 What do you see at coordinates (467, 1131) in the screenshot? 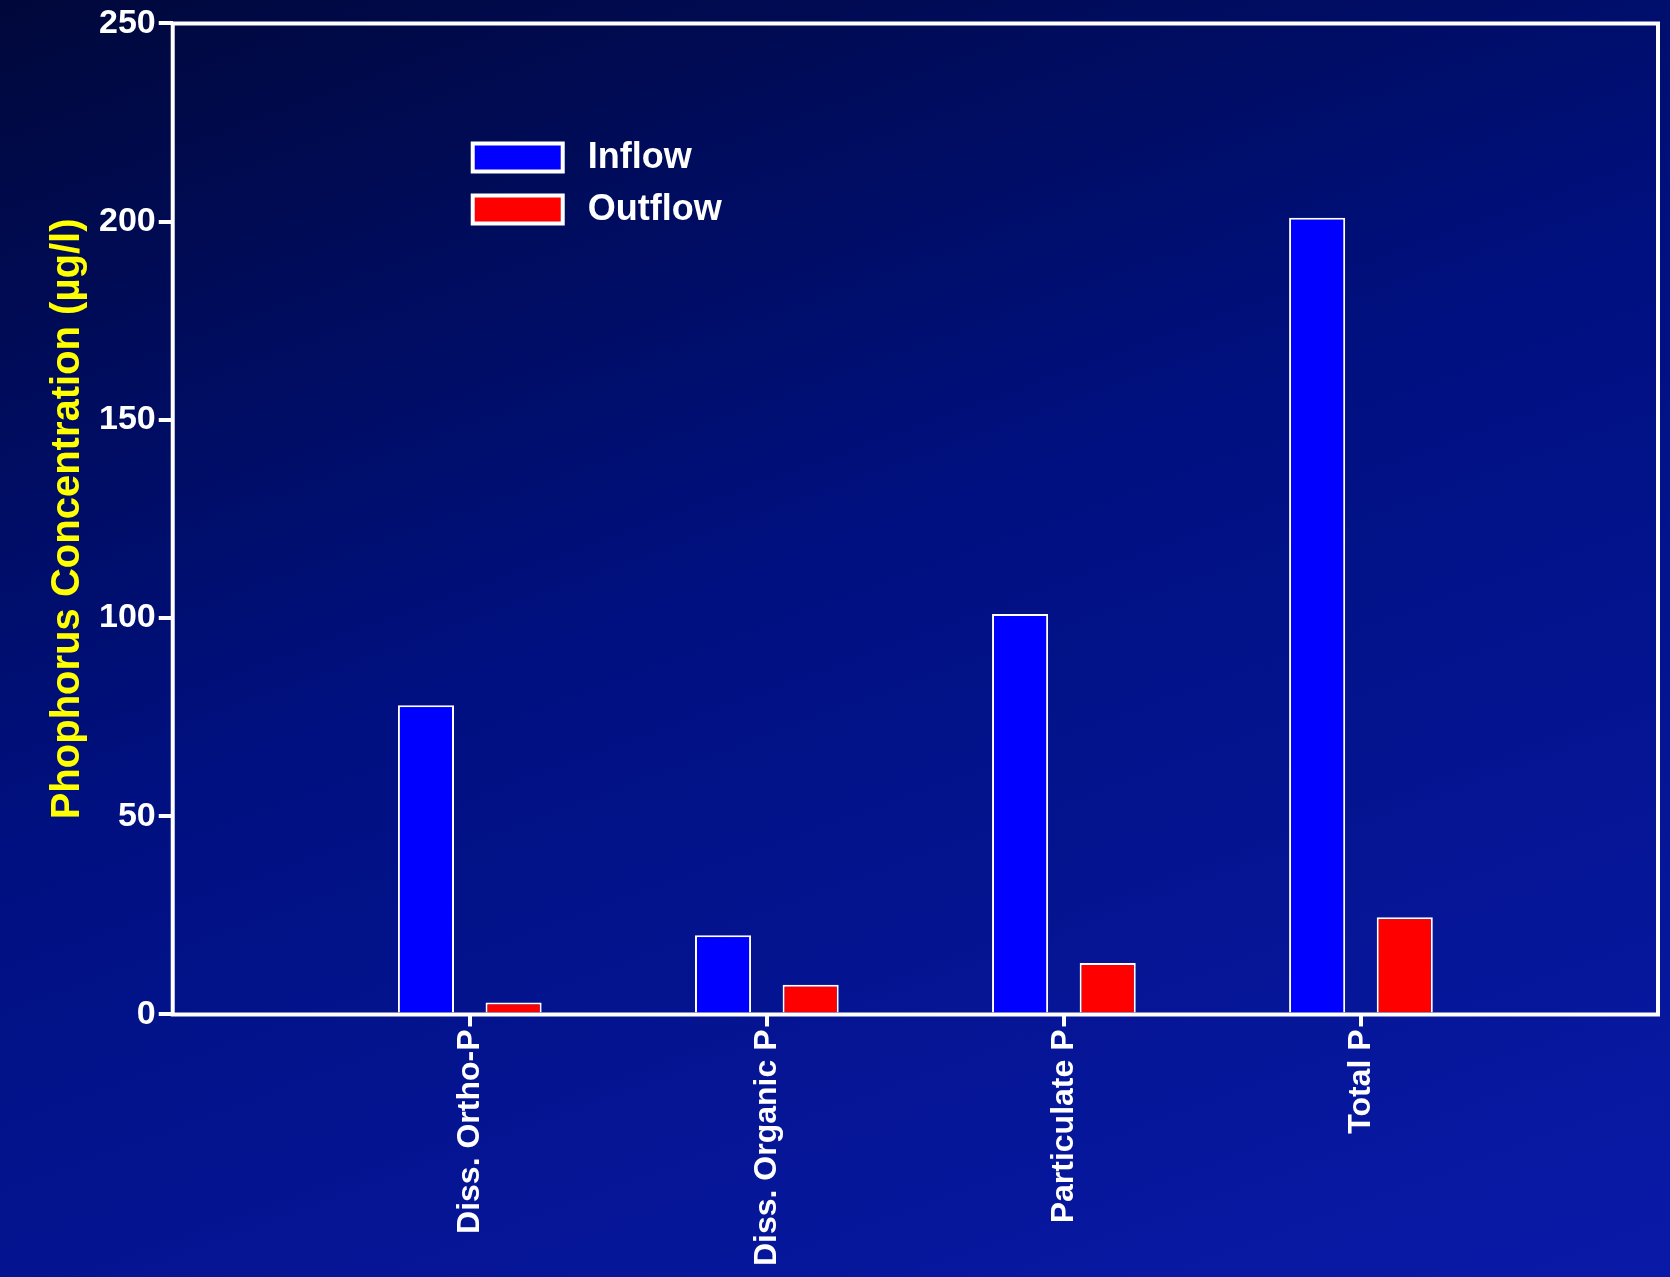
I see `x-tick-label: Diss. Ortho-P` at bounding box center [467, 1131].